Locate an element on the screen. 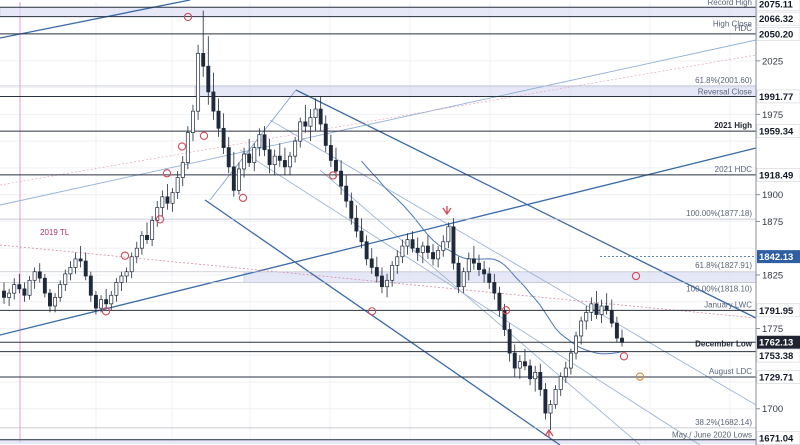  price-axis-badge-text: 1918.49 is located at coordinates (776, 175).